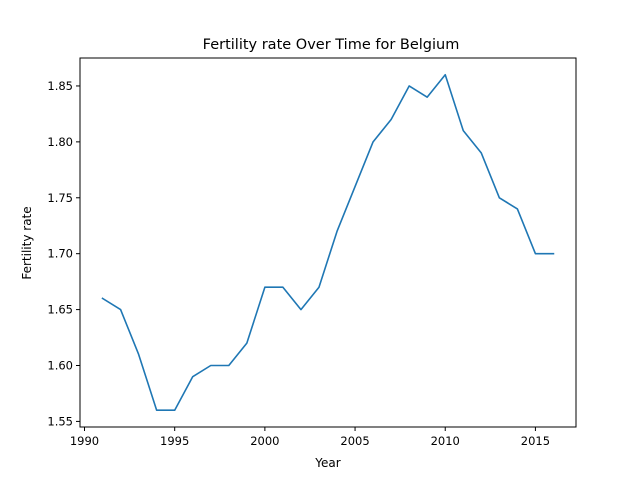  Describe the element at coordinates (60, 86) in the screenshot. I see `y-tick-label: 1.85` at that location.